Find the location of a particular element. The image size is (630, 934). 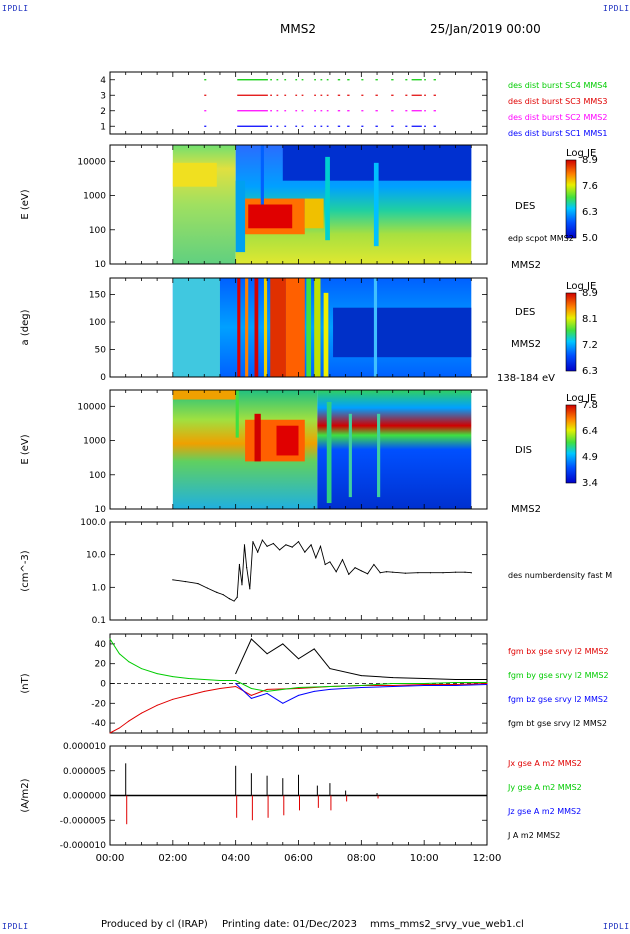

des-energy-right-label-3: MMS2 is located at coordinates (526, 265).